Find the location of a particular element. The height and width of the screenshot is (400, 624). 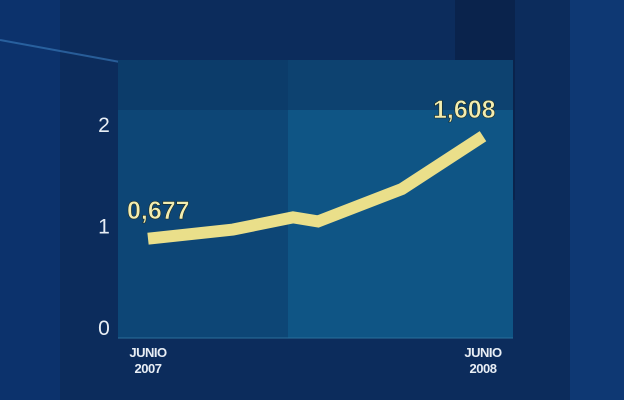

x-tick-label-end-year: 2008 is located at coordinates (483, 368).